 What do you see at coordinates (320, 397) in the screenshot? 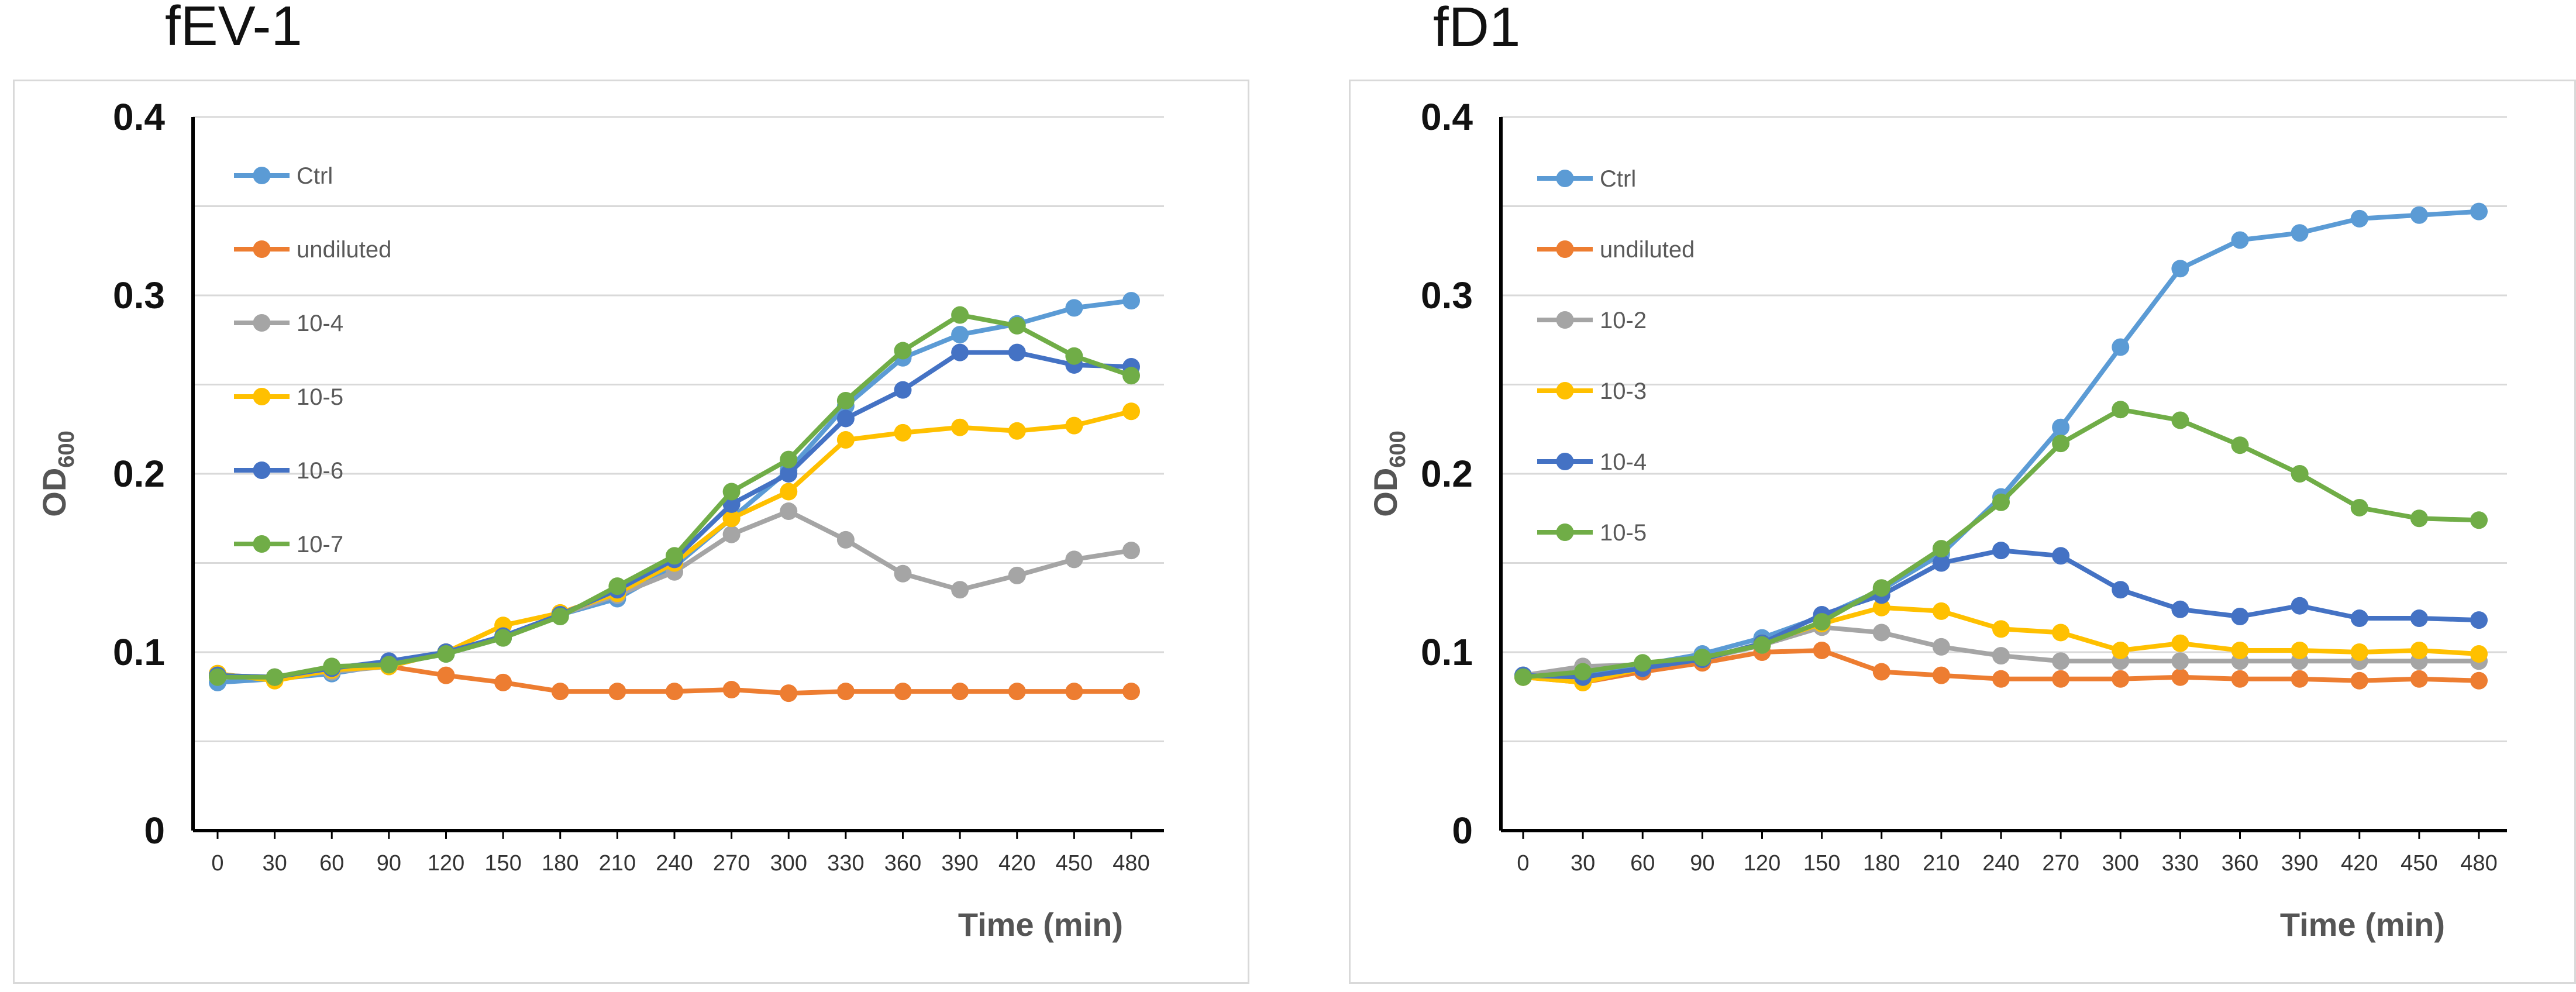
I see `legend-label-fev1: 10-5` at bounding box center [320, 397].